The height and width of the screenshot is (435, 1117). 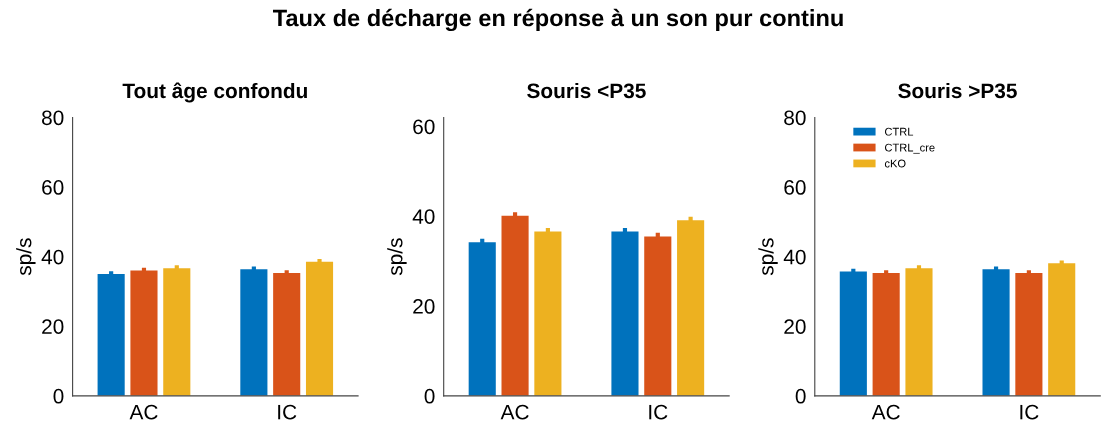 I want to click on legend-label: CTRL_cre, so click(x=910, y=148).